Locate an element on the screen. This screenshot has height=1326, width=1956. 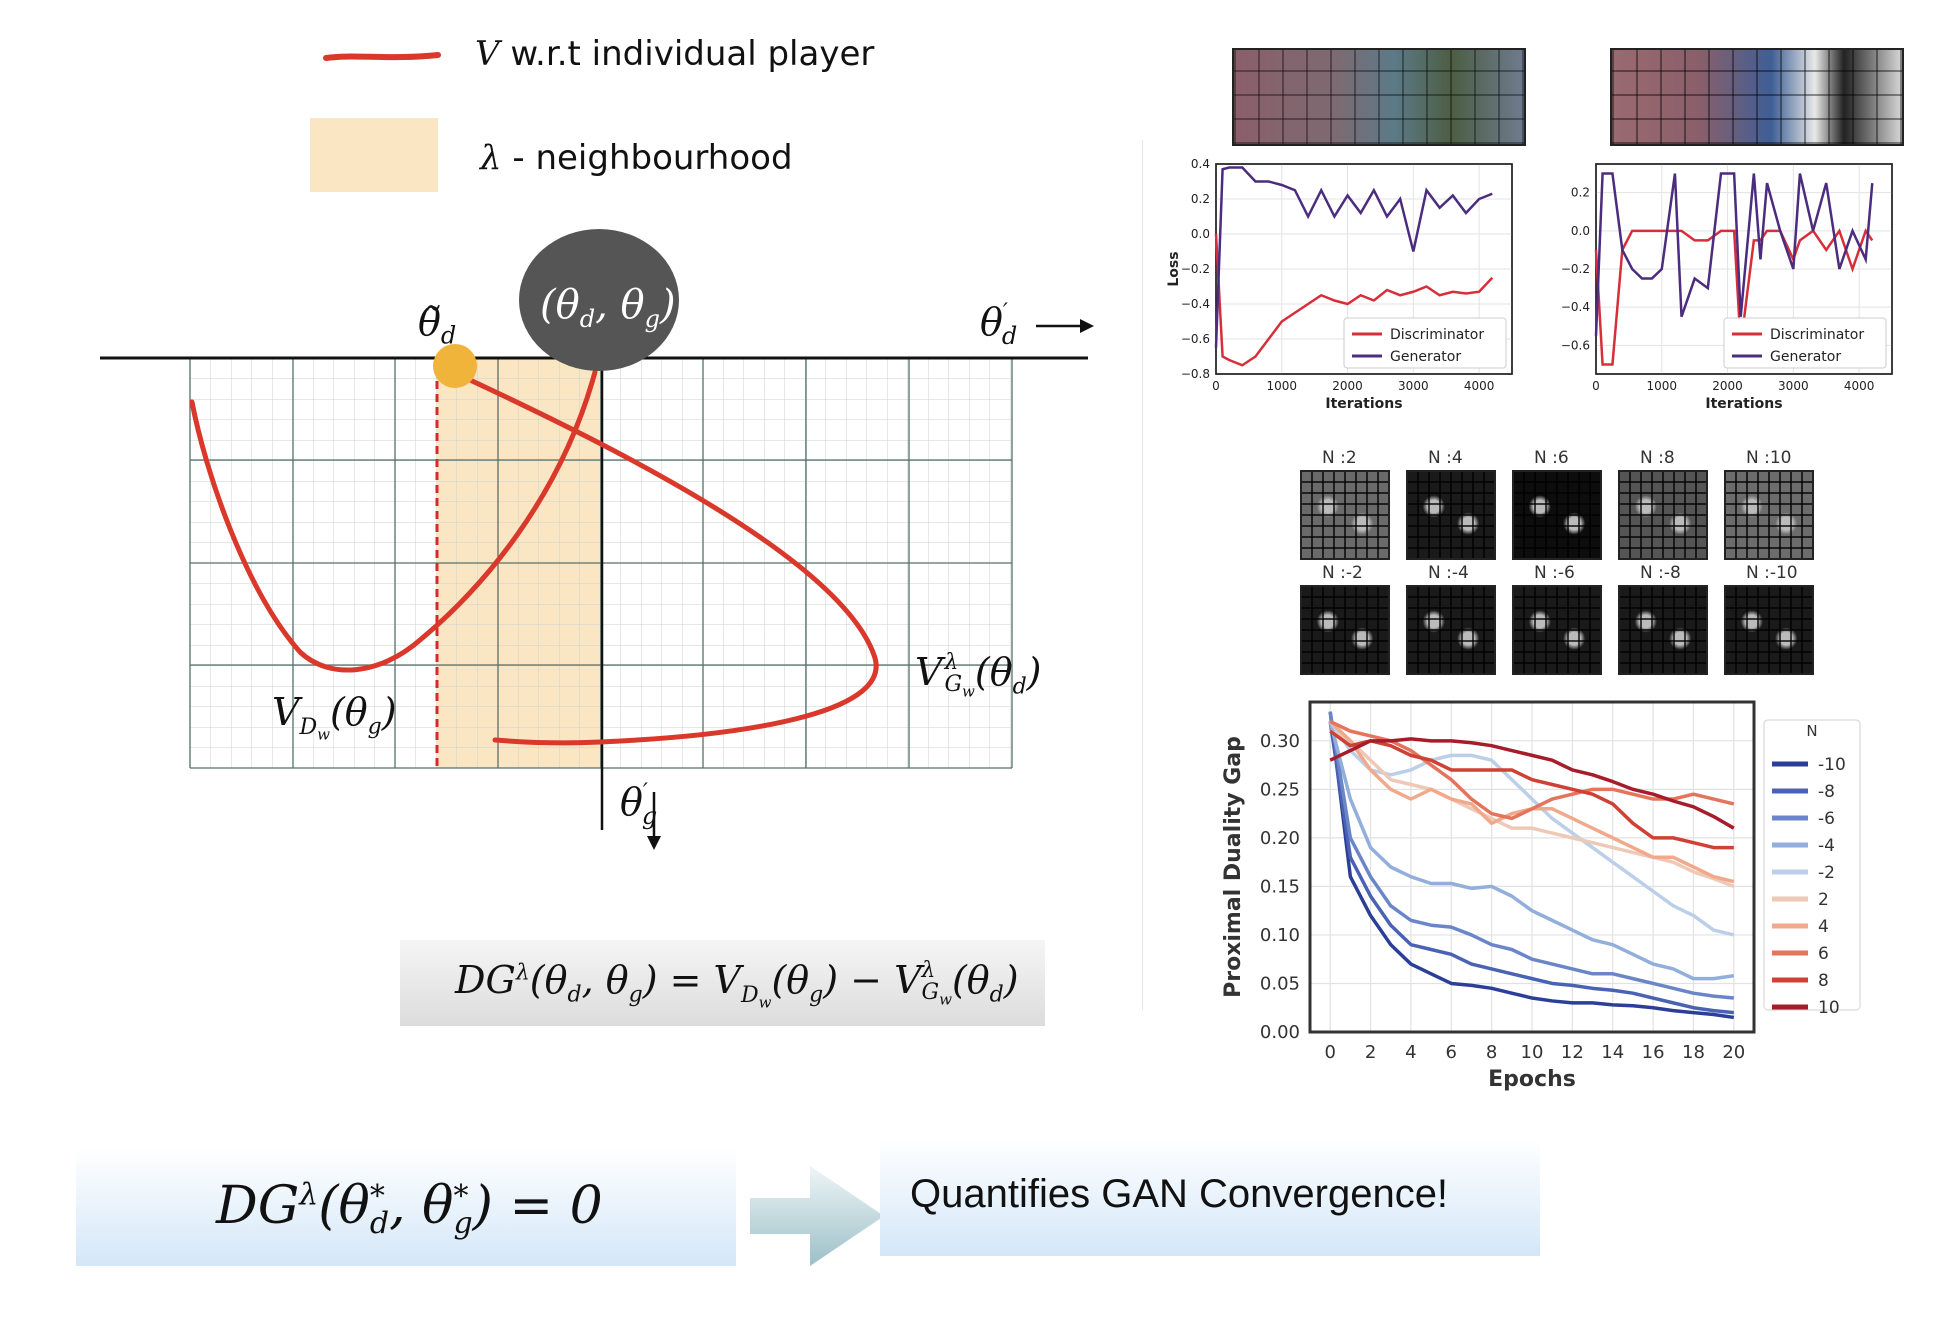
sample-grid-label: N :-10 is located at coordinates (1772, 573).